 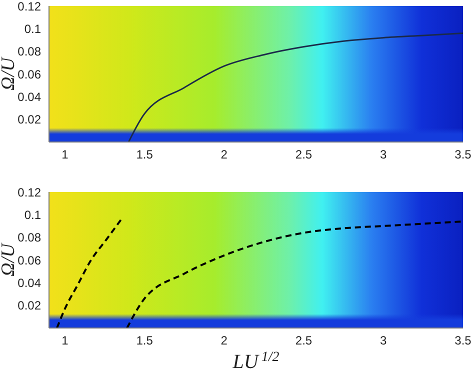 What do you see at coordinates (90, 272) in the screenshot?
I see `line-series` at bounding box center [90, 272].